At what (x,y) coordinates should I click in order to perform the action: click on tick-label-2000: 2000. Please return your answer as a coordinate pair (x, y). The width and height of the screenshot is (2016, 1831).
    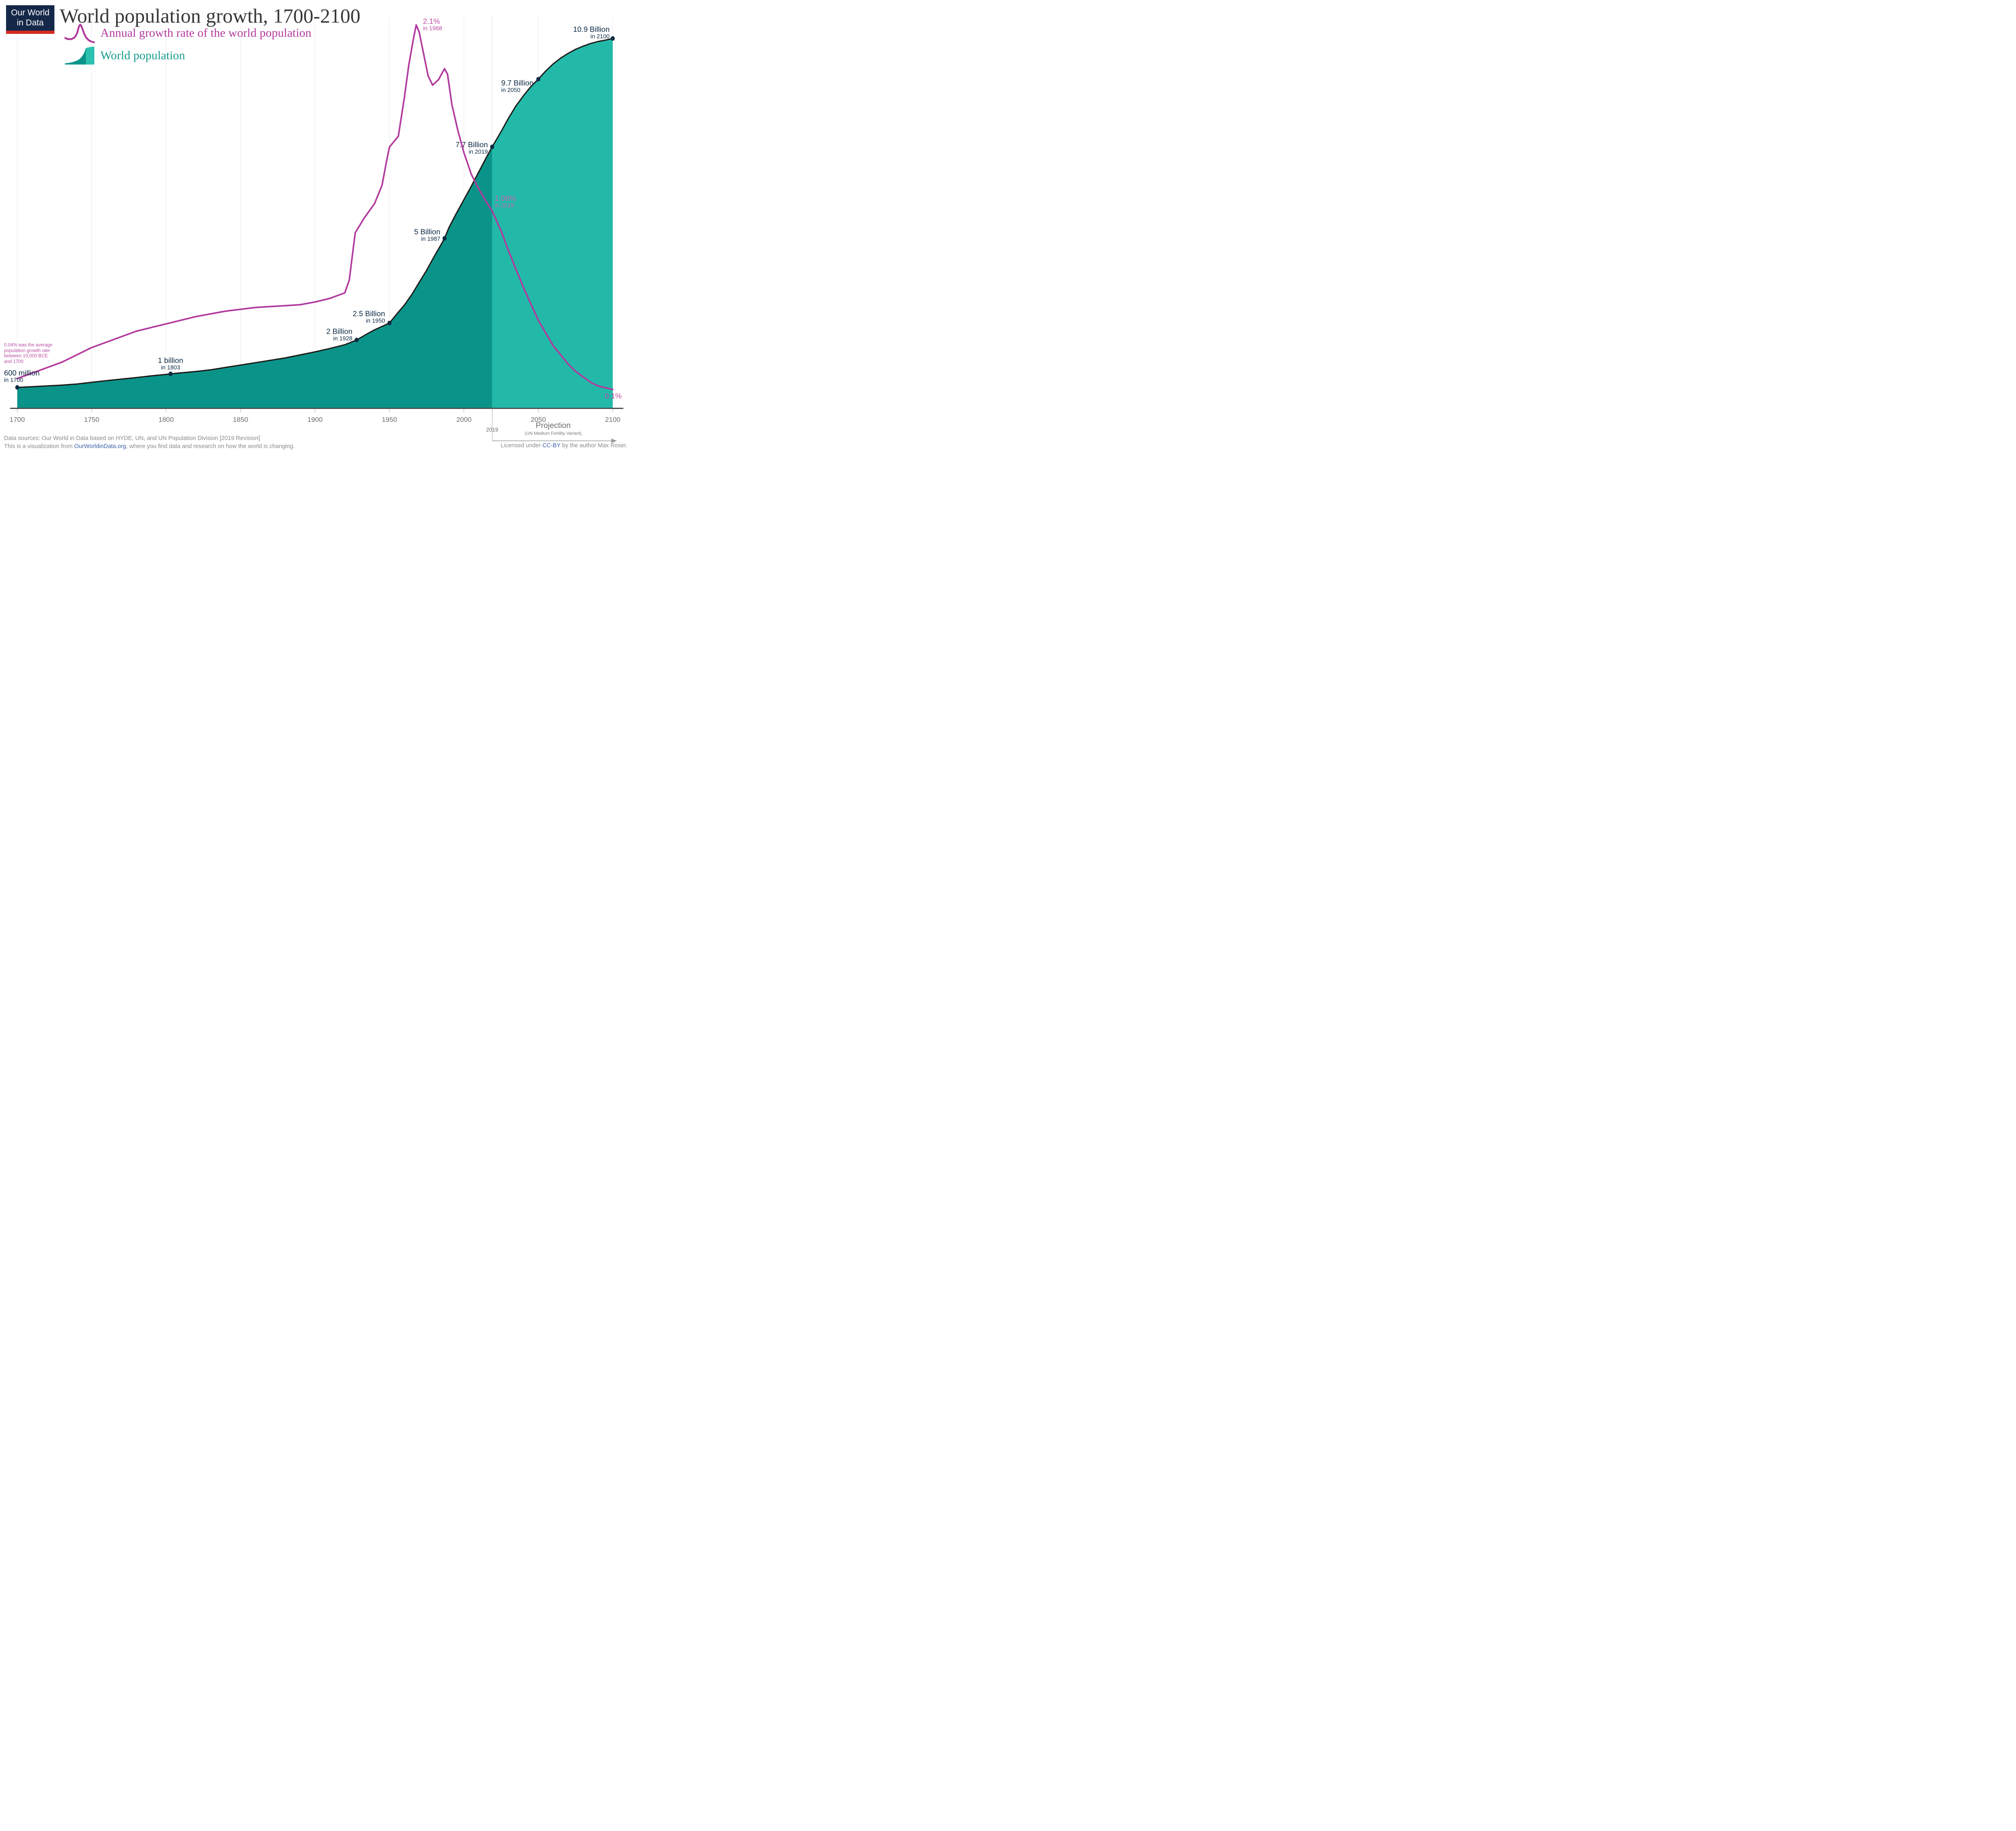
    Looking at the image, I should click on (464, 419).